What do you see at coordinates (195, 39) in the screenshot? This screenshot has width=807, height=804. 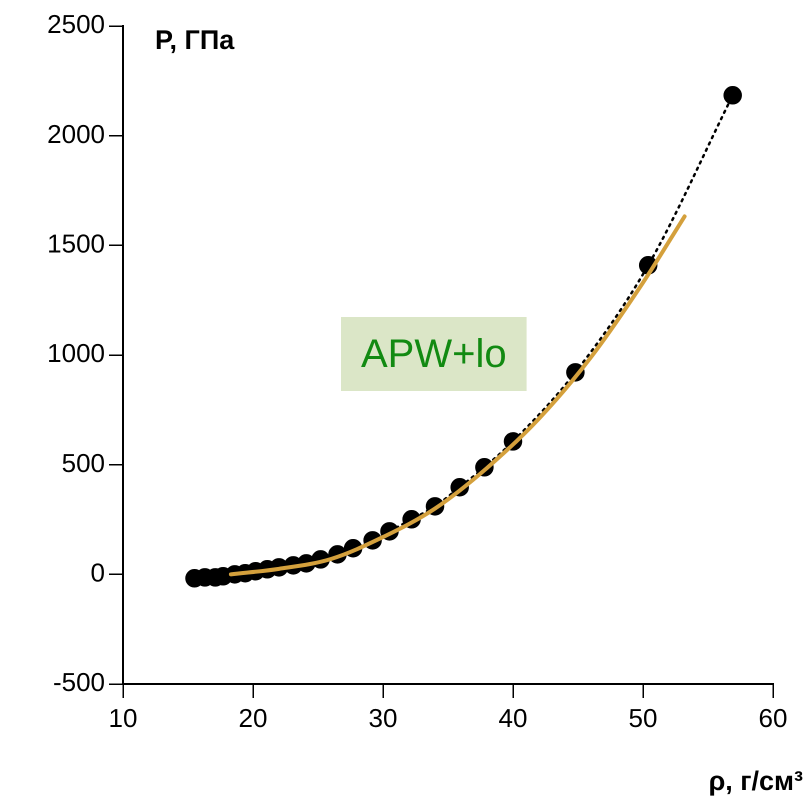 I see `y-axis-title: P, ГПа` at bounding box center [195, 39].